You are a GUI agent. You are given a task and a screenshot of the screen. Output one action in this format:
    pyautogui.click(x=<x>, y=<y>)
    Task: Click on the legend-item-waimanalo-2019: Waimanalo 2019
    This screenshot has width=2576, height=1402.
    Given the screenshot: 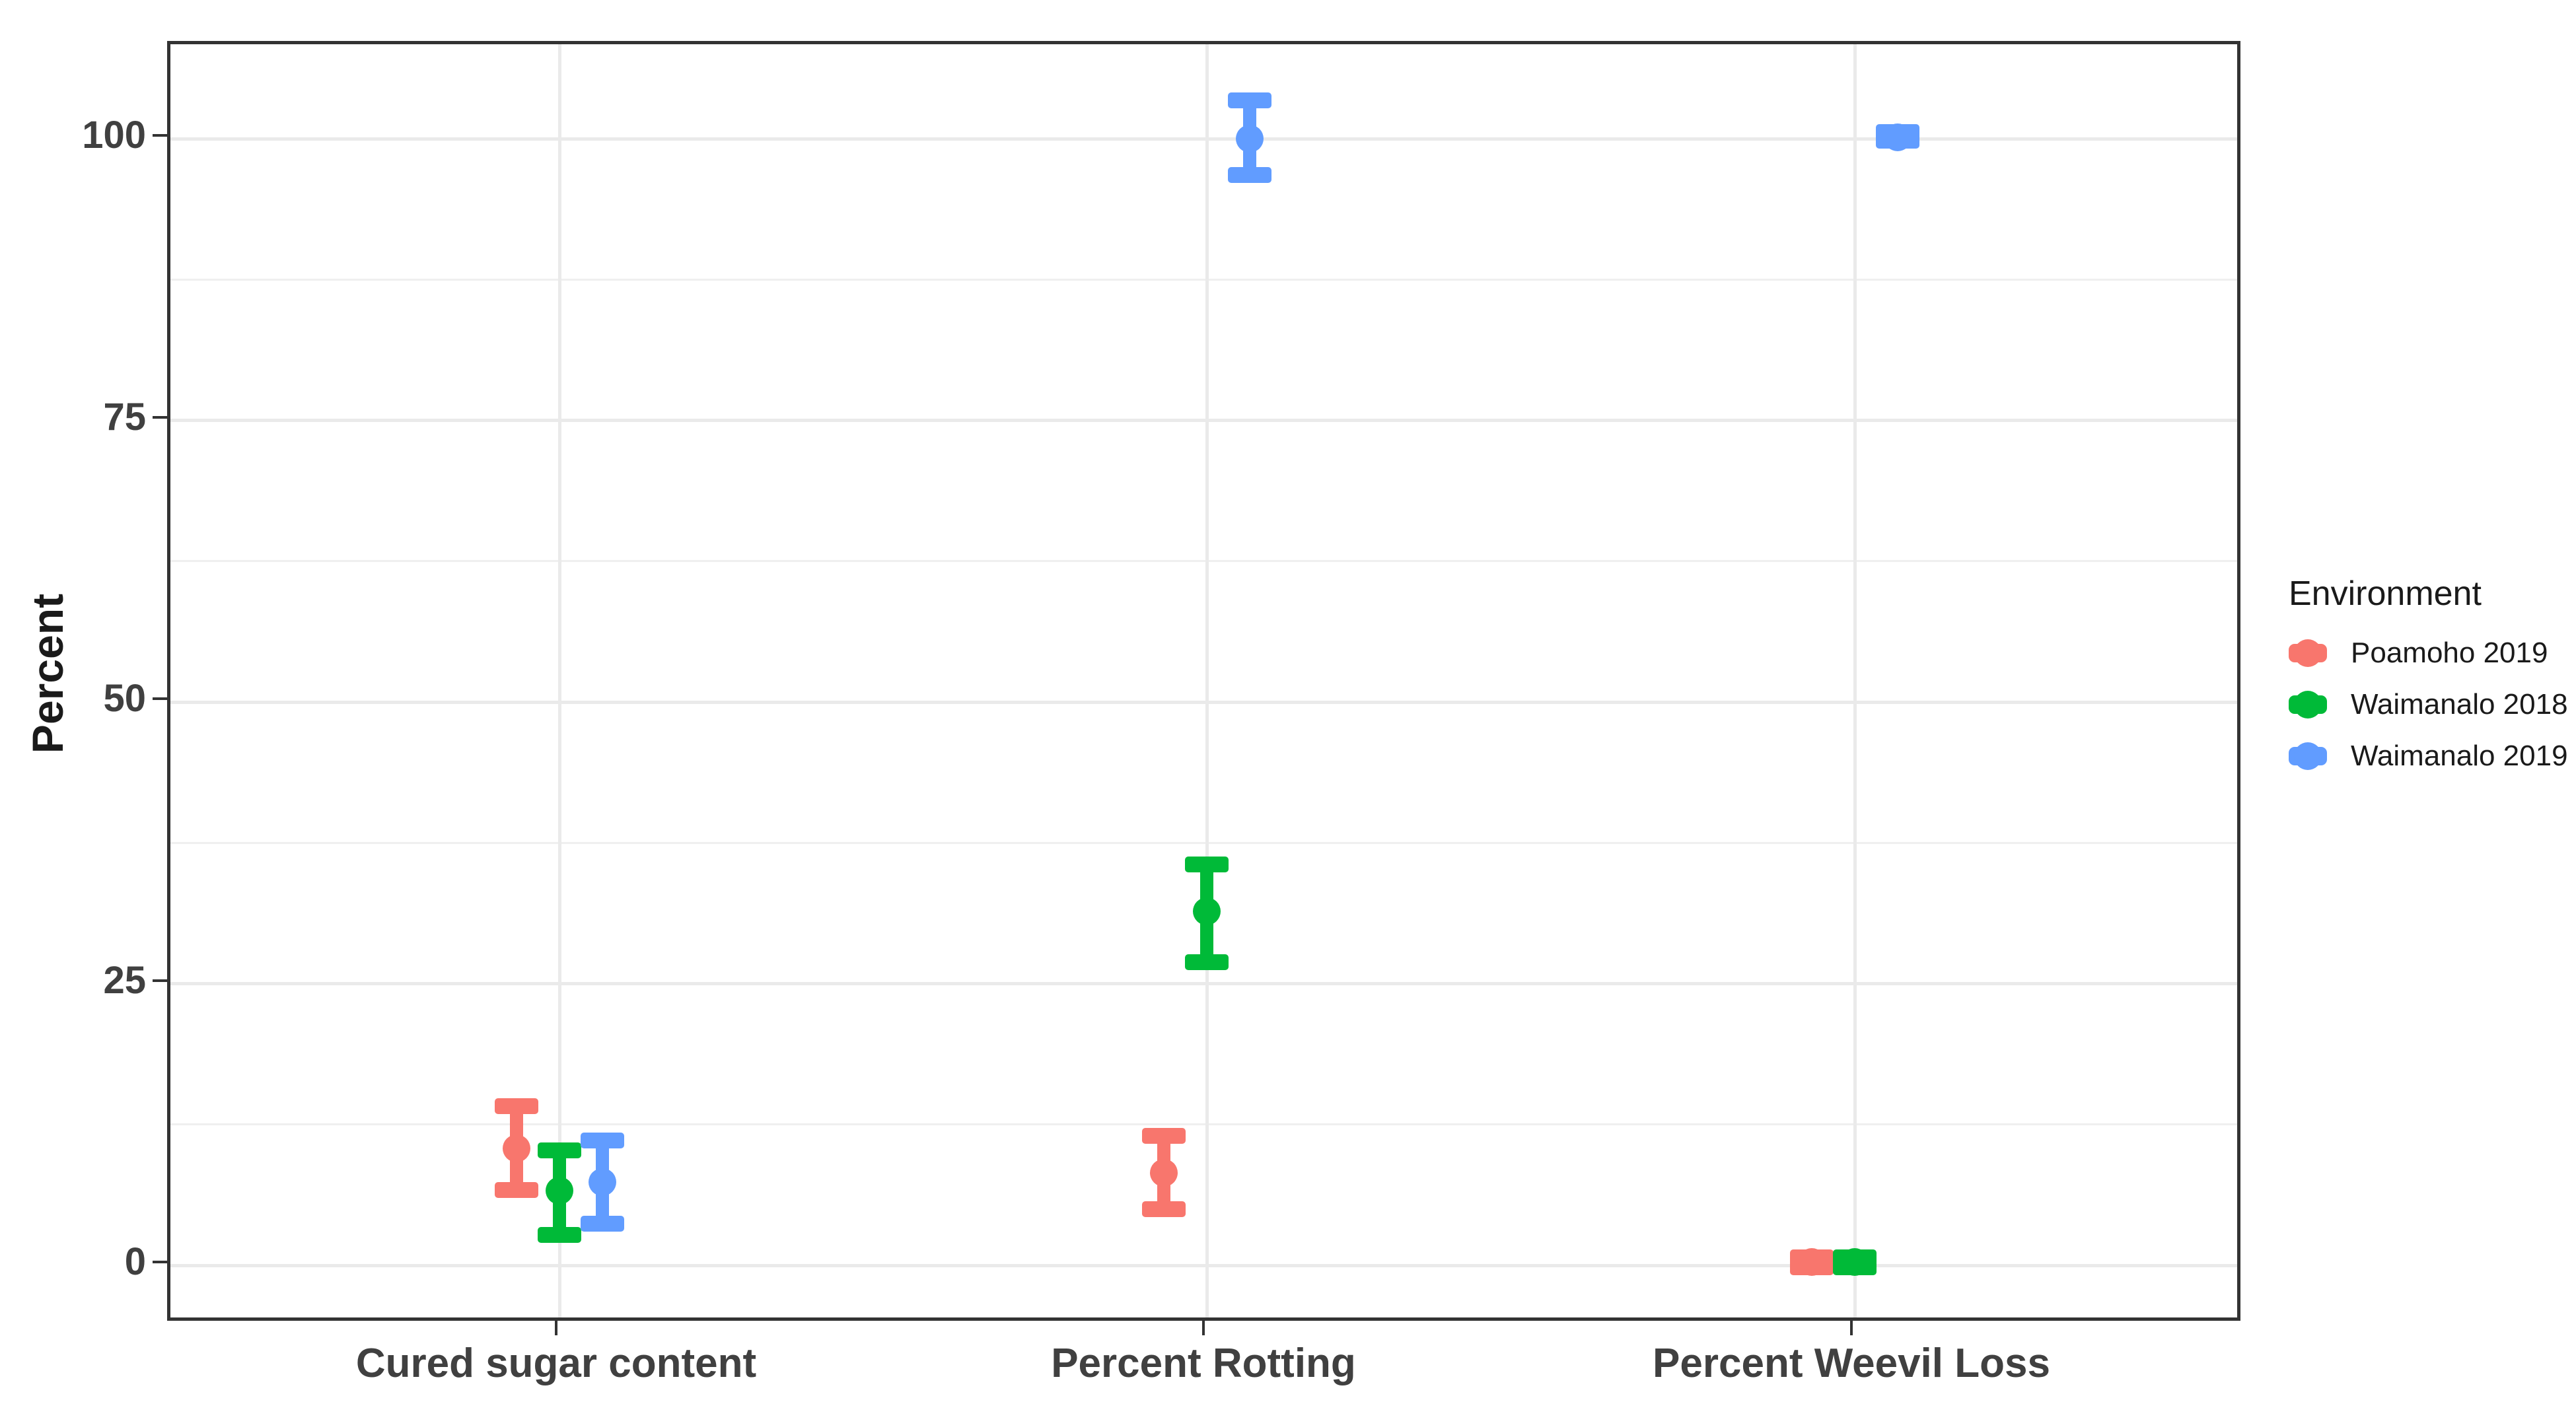 What is the action you would take?
    pyautogui.click(x=2431, y=756)
    